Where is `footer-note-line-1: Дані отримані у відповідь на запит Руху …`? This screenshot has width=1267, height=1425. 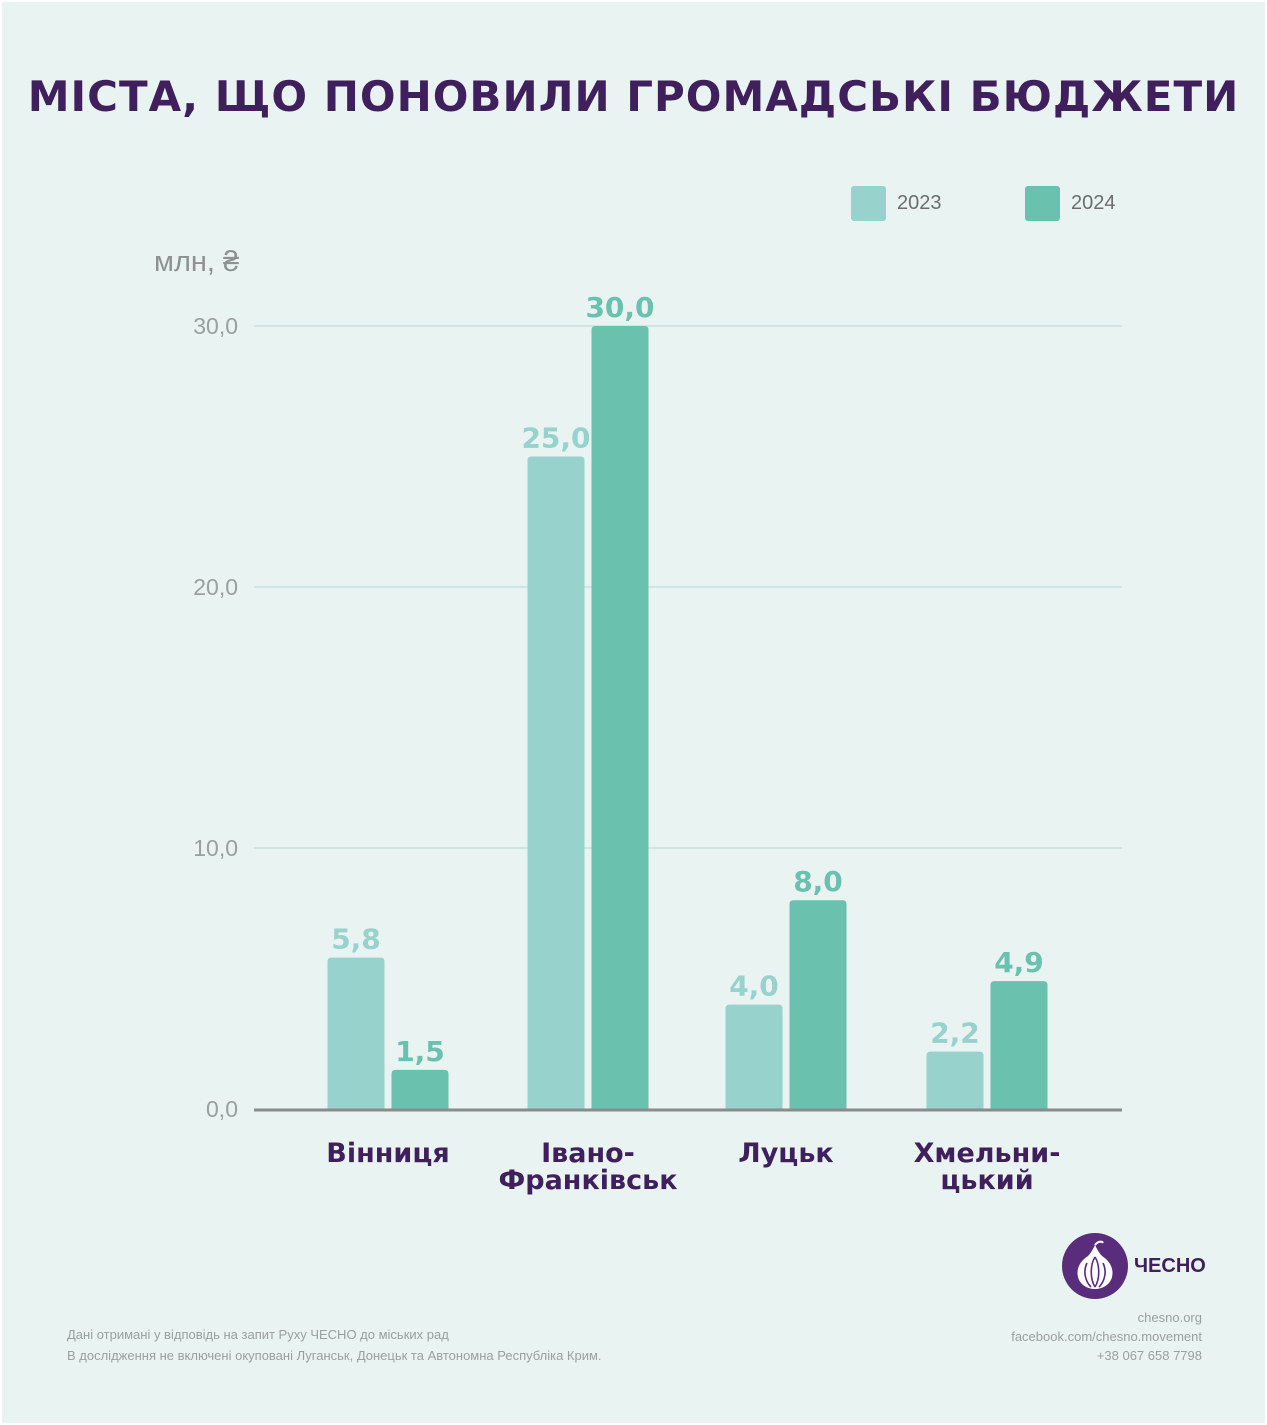
footer-note-line-1: Дані отримані у відповідь на запит Руху … is located at coordinates (258, 1334).